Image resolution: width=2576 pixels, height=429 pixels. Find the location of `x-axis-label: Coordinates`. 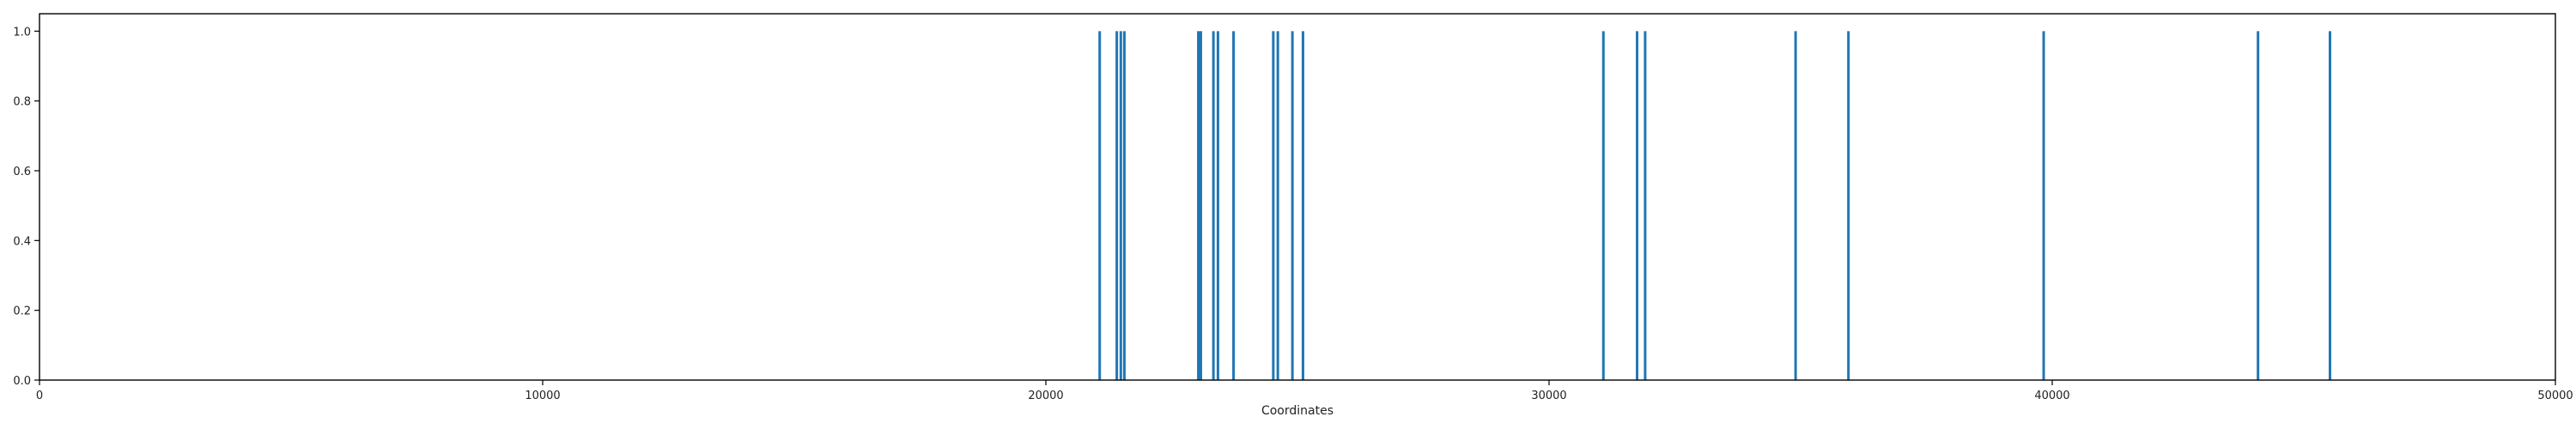

x-axis-label: Coordinates is located at coordinates (1297, 411).